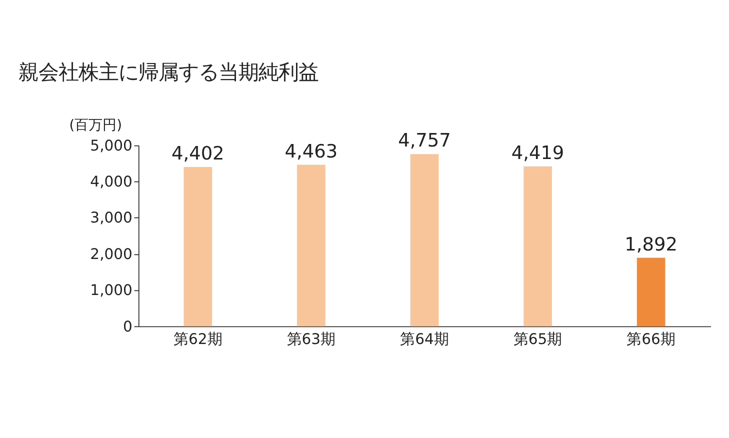  Describe the element at coordinates (651, 339) in the screenshot. I see `x-tick-label: 第66期` at that location.